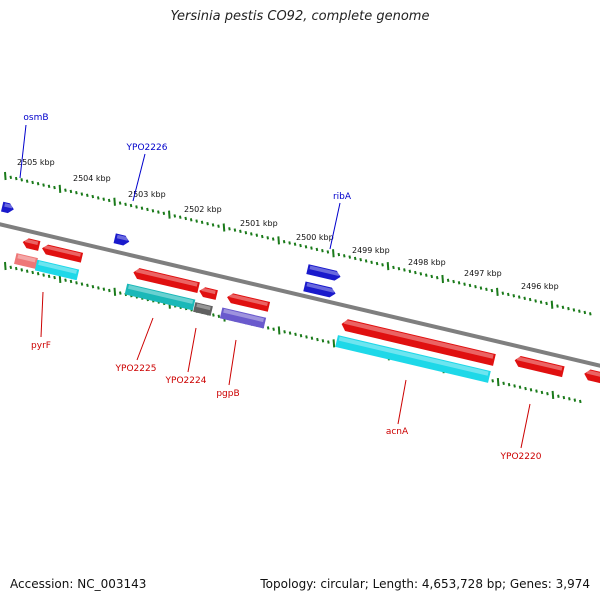 This screenshot has height=600, width=600. What do you see at coordinates (243, 318) in the screenshot?
I see `cds-pgpB` at bounding box center [243, 318].